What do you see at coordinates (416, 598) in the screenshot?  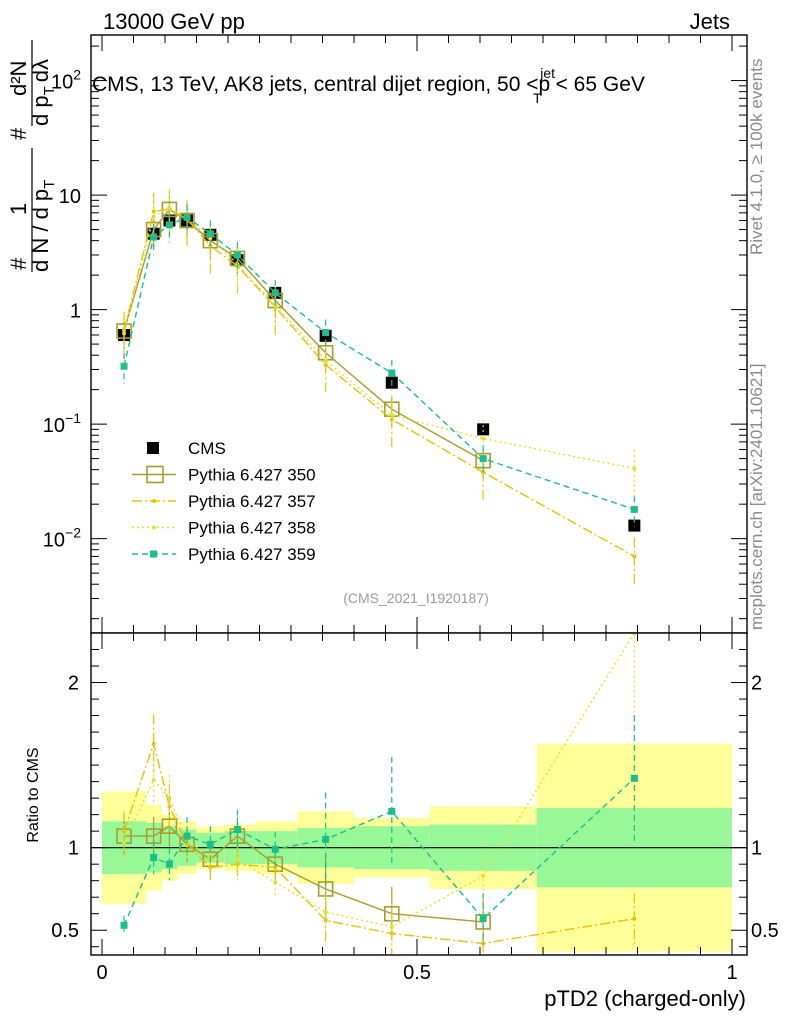 I see `analysis-tag: (CMS_2021_I1920187)` at bounding box center [416, 598].